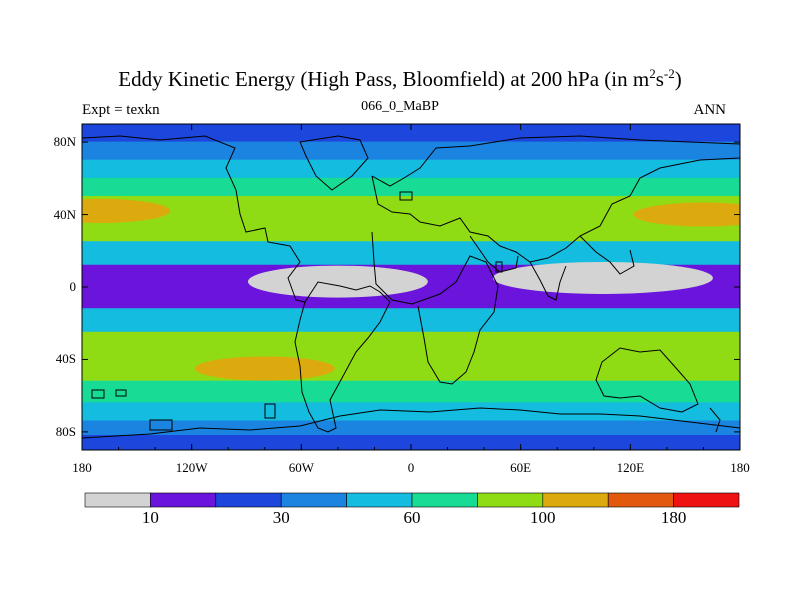 The image size is (800, 600). I want to click on colorbar, so click(412, 500).